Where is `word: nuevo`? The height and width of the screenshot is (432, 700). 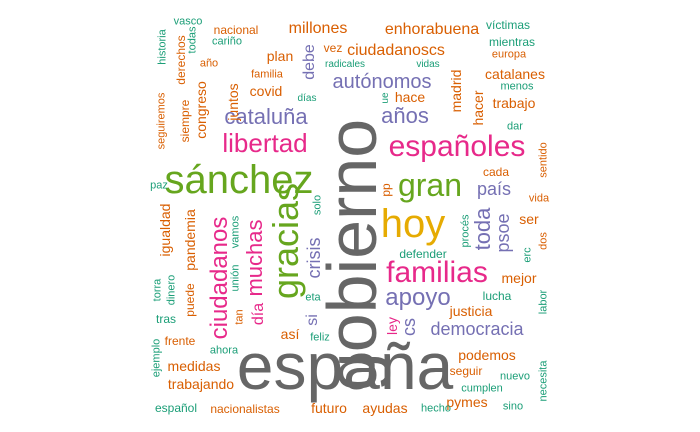 word: nuevo is located at coordinates (515, 376).